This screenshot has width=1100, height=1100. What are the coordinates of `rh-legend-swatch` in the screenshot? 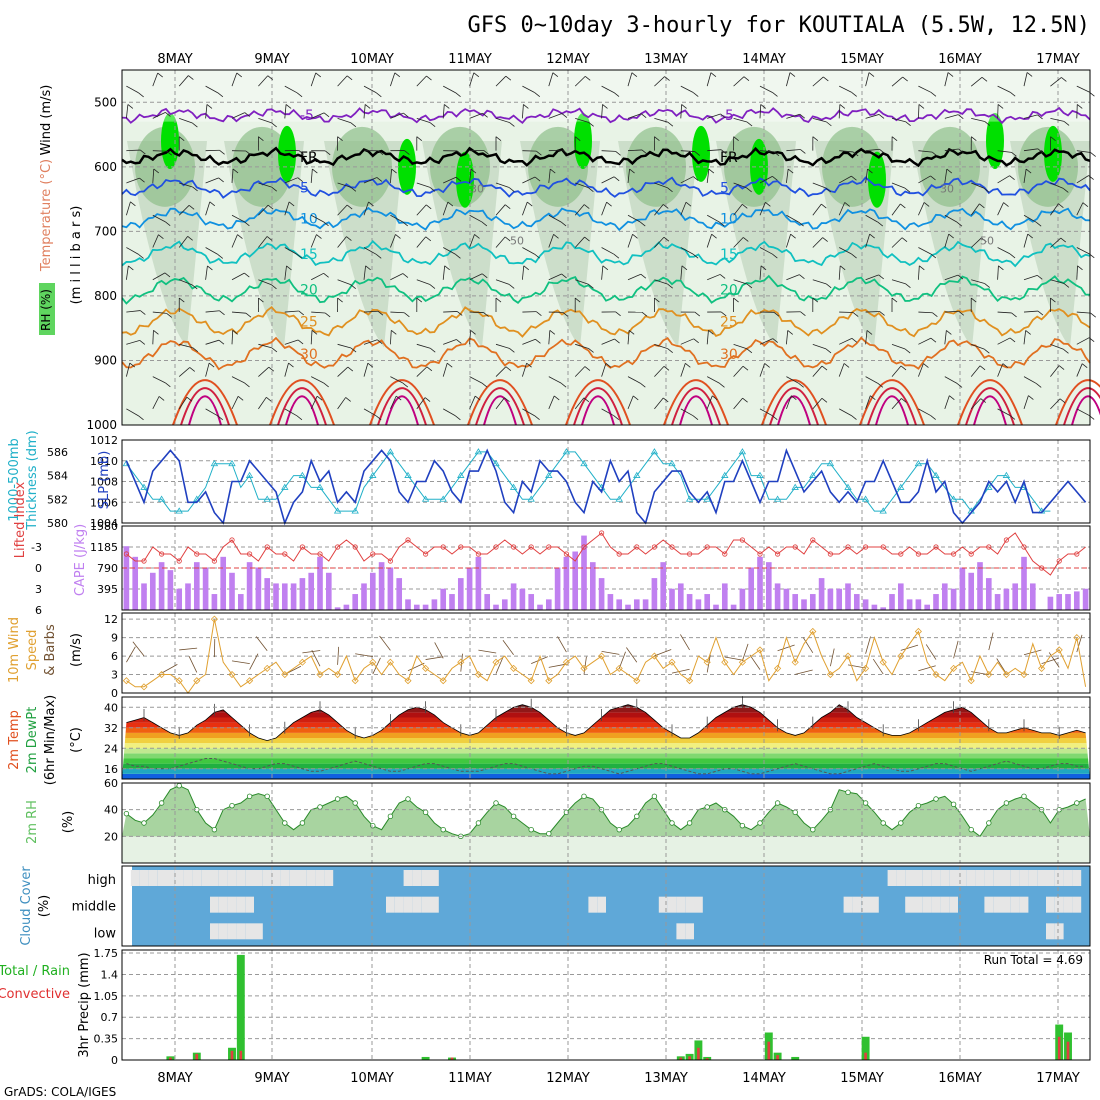 It's located at (47, 309).